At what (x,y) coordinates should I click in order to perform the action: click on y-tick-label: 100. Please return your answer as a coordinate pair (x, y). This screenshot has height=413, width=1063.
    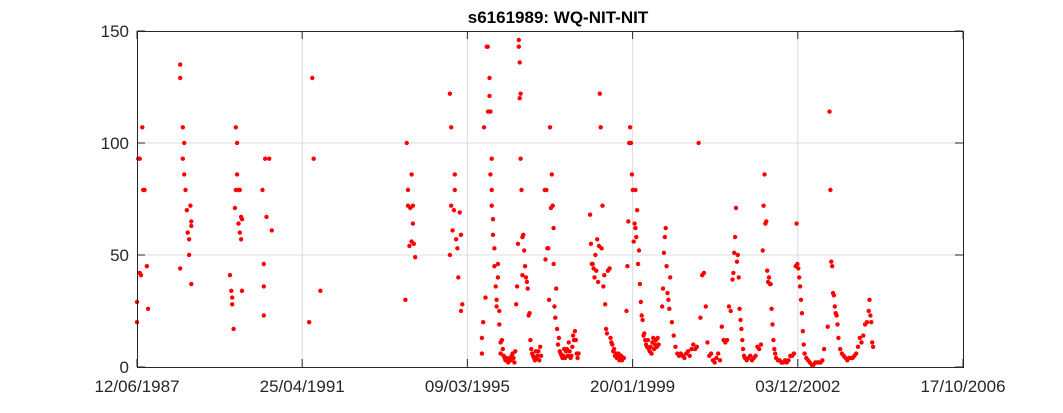
    Looking at the image, I should click on (115, 143).